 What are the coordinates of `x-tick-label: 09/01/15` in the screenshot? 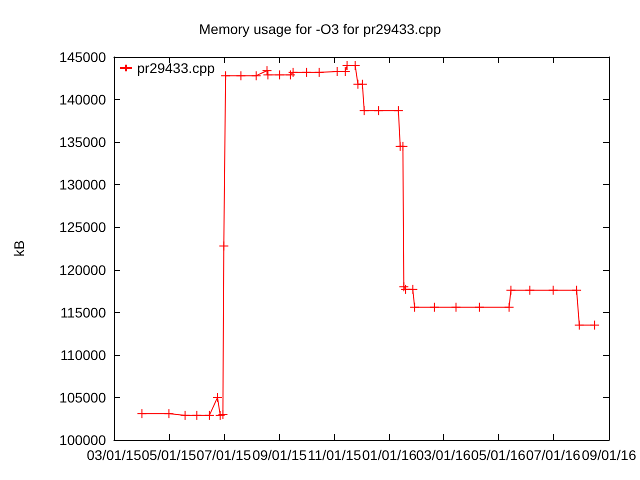 It's located at (280, 455).